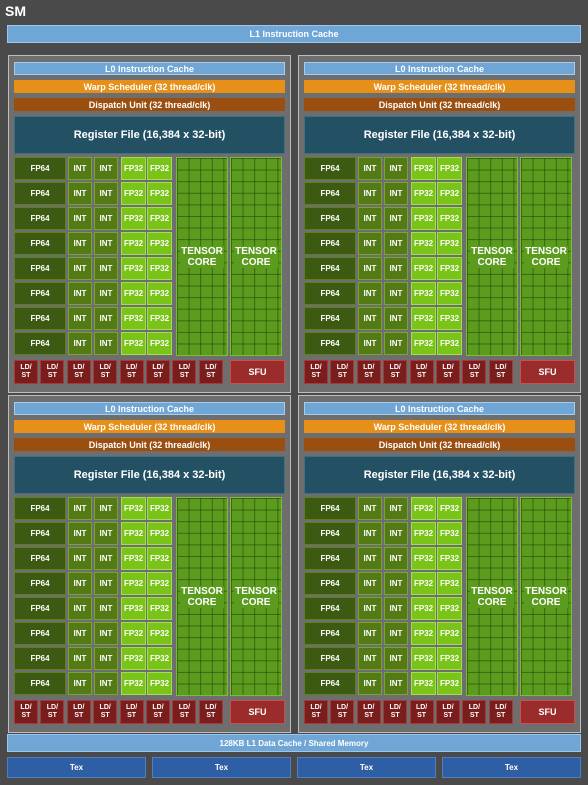 This screenshot has width=588, height=785. What do you see at coordinates (149, 426) in the screenshot?
I see `warp-scheduler: Warp Scheduler (32 thread/clk)` at bounding box center [149, 426].